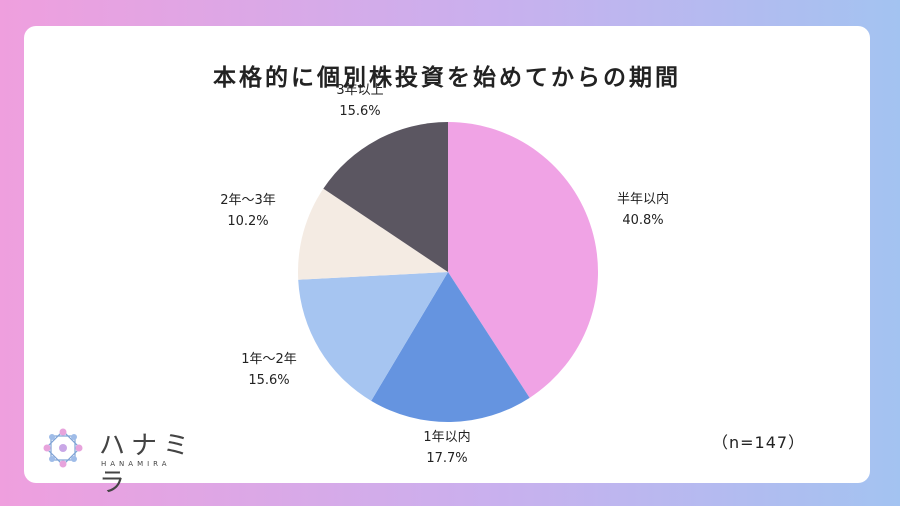 The width and height of the screenshot is (900, 506). I want to click on sample-size-label: （n=147）, so click(759, 442).